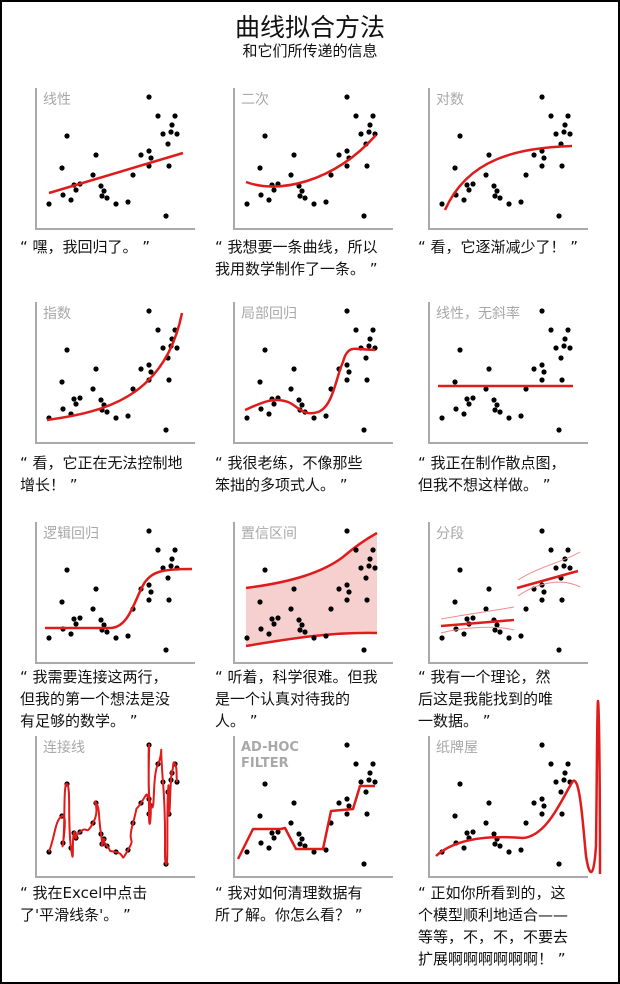  I want to click on panel-logarithmic: 对数, so click(509, 160).